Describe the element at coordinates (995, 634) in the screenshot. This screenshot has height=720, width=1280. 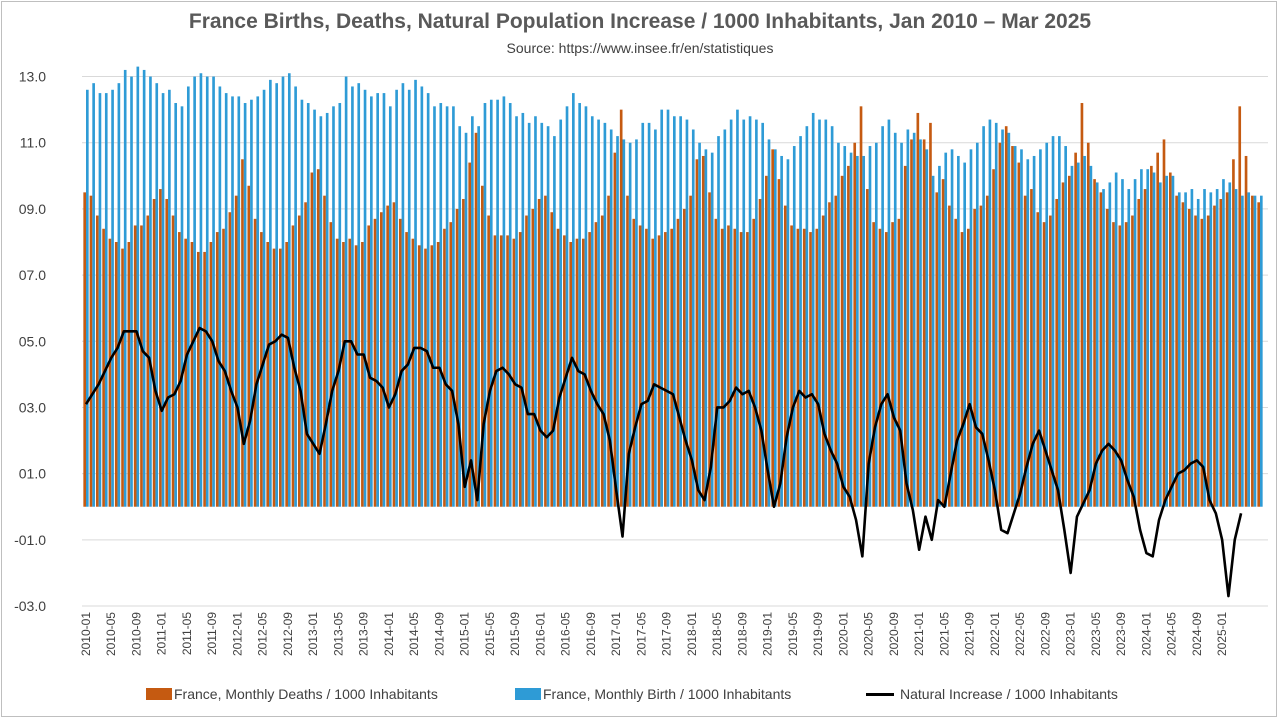
I see `x-tick-label: 2022-01` at that location.